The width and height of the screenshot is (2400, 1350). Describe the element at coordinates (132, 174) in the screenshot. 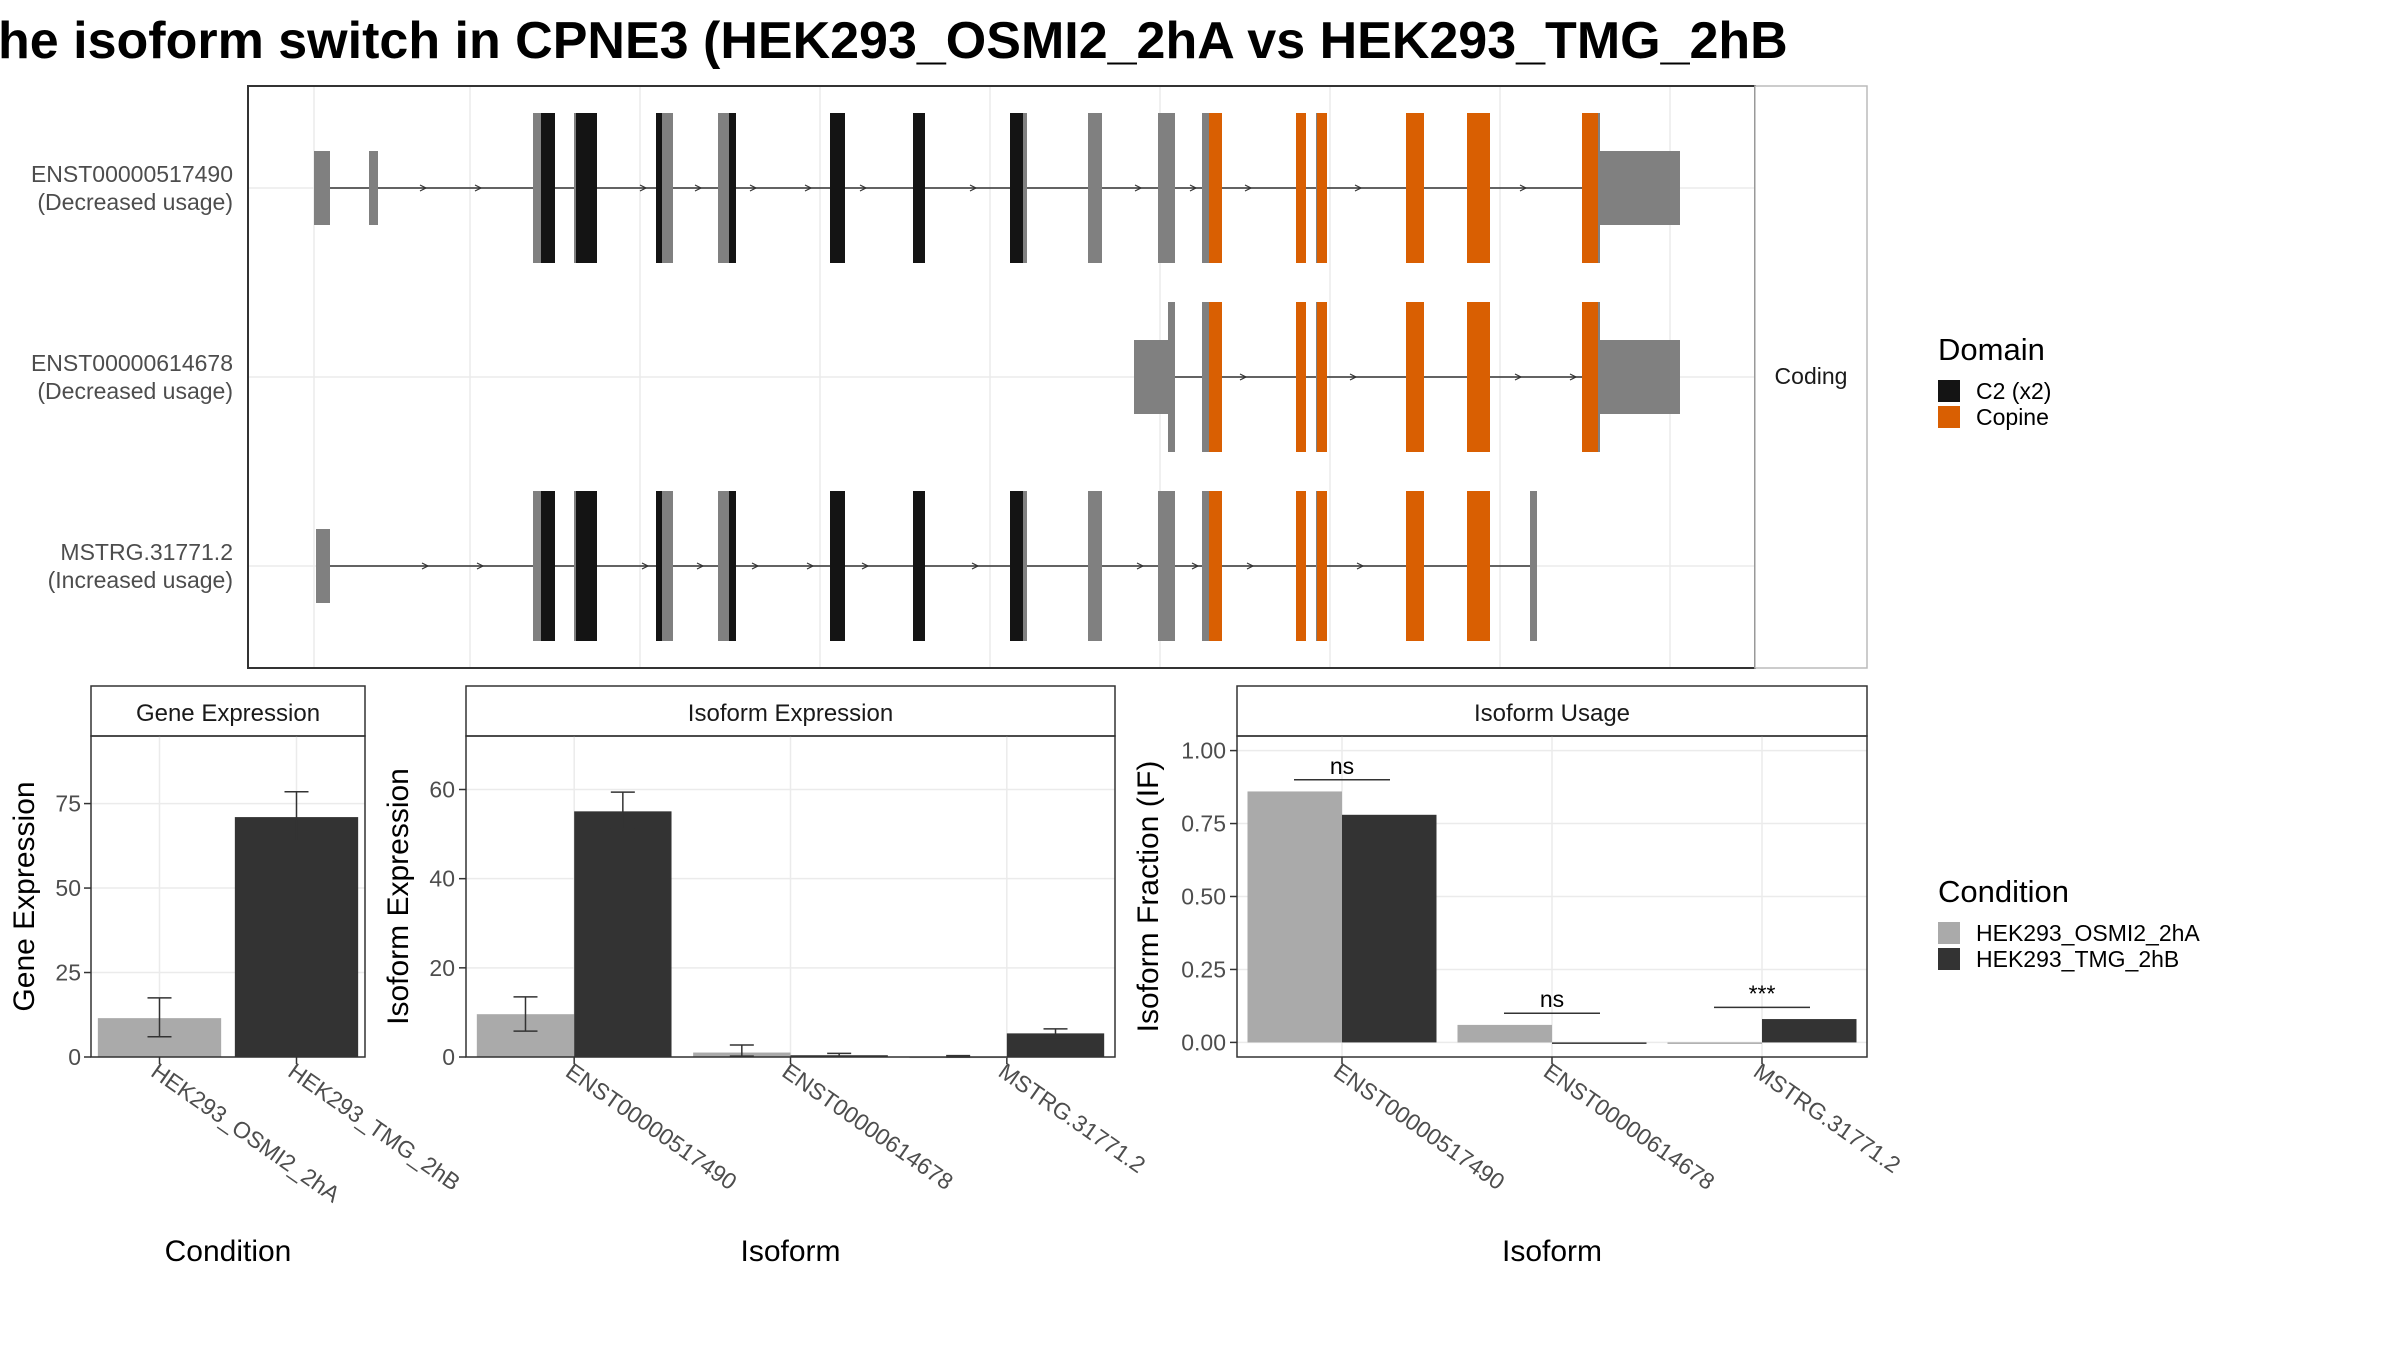

I see `isoform-row-name: ENST00000517490` at that location.